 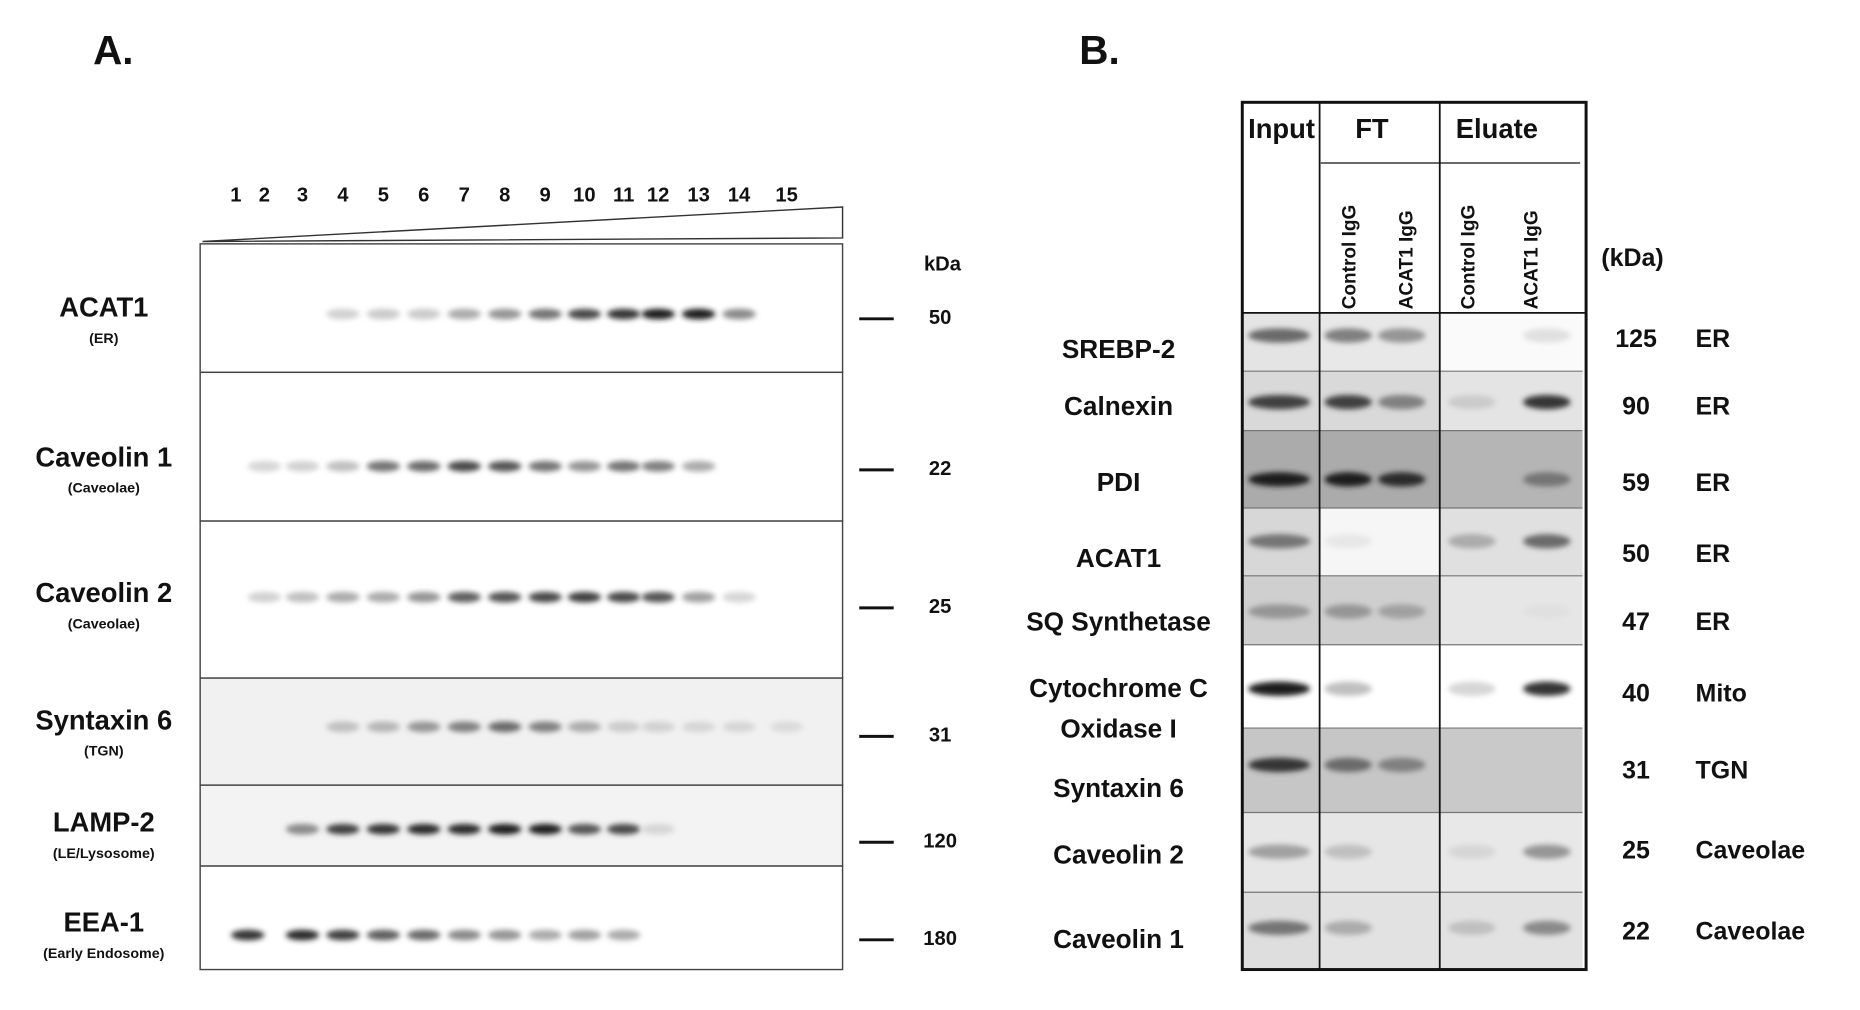 What do you see at coordinates (1636, 771) in the screenshot?
I see `kda-value: 31` at bounding box center [1636, 771].